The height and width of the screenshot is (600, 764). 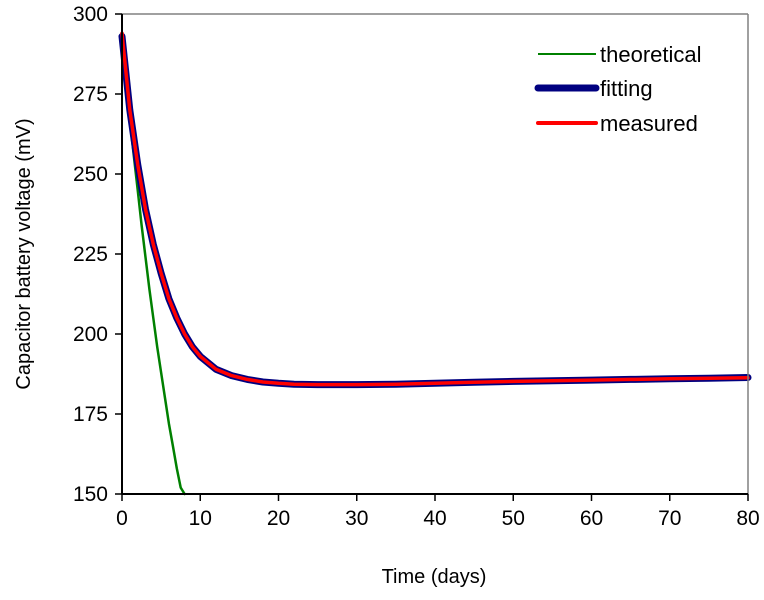 What do you see at coordinates (90, 174) in the screenshot?
I see `y-tick-label: 250` at bounding box center [90, 174].